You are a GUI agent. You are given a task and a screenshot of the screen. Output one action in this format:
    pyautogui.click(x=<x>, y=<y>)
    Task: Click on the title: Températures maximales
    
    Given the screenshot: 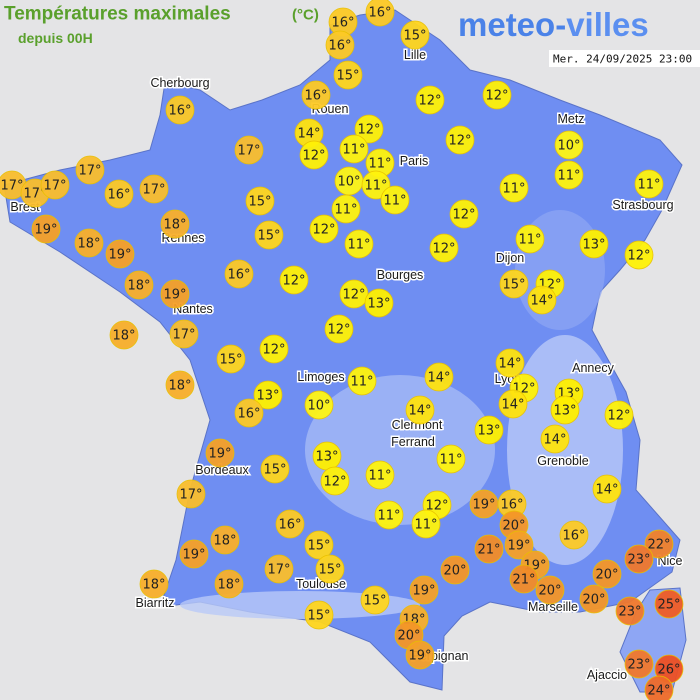 What is the action you would take?
    pyautogui.click(x=117, y=14)
    